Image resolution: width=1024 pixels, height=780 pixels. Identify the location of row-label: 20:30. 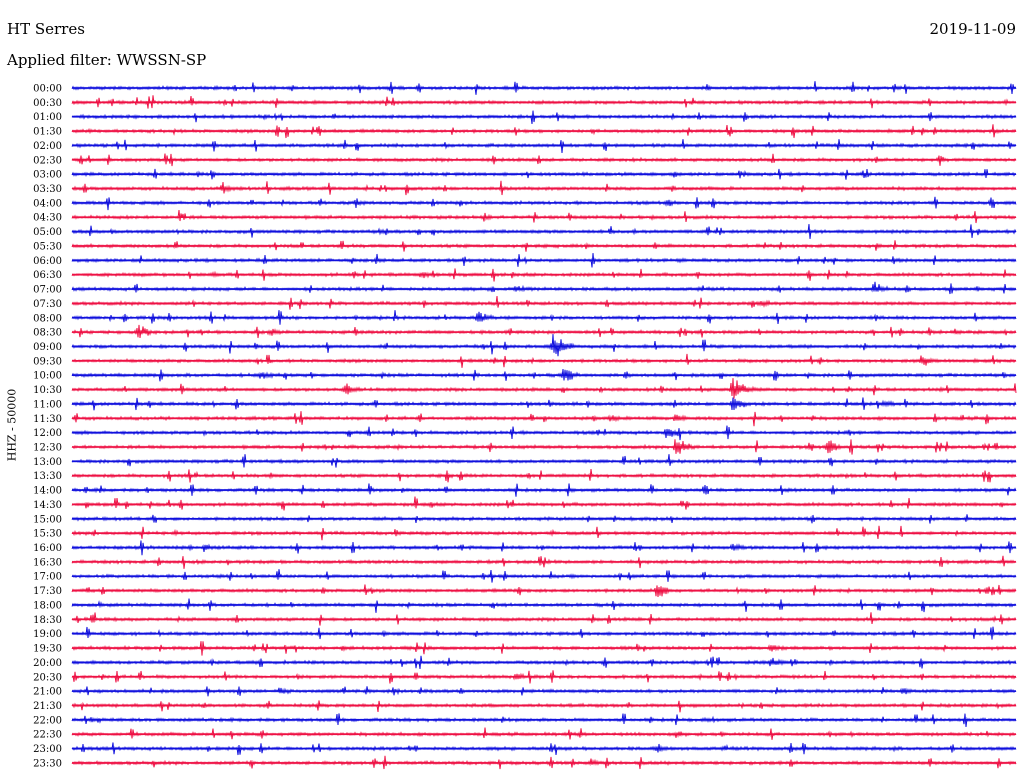
(47, 677).